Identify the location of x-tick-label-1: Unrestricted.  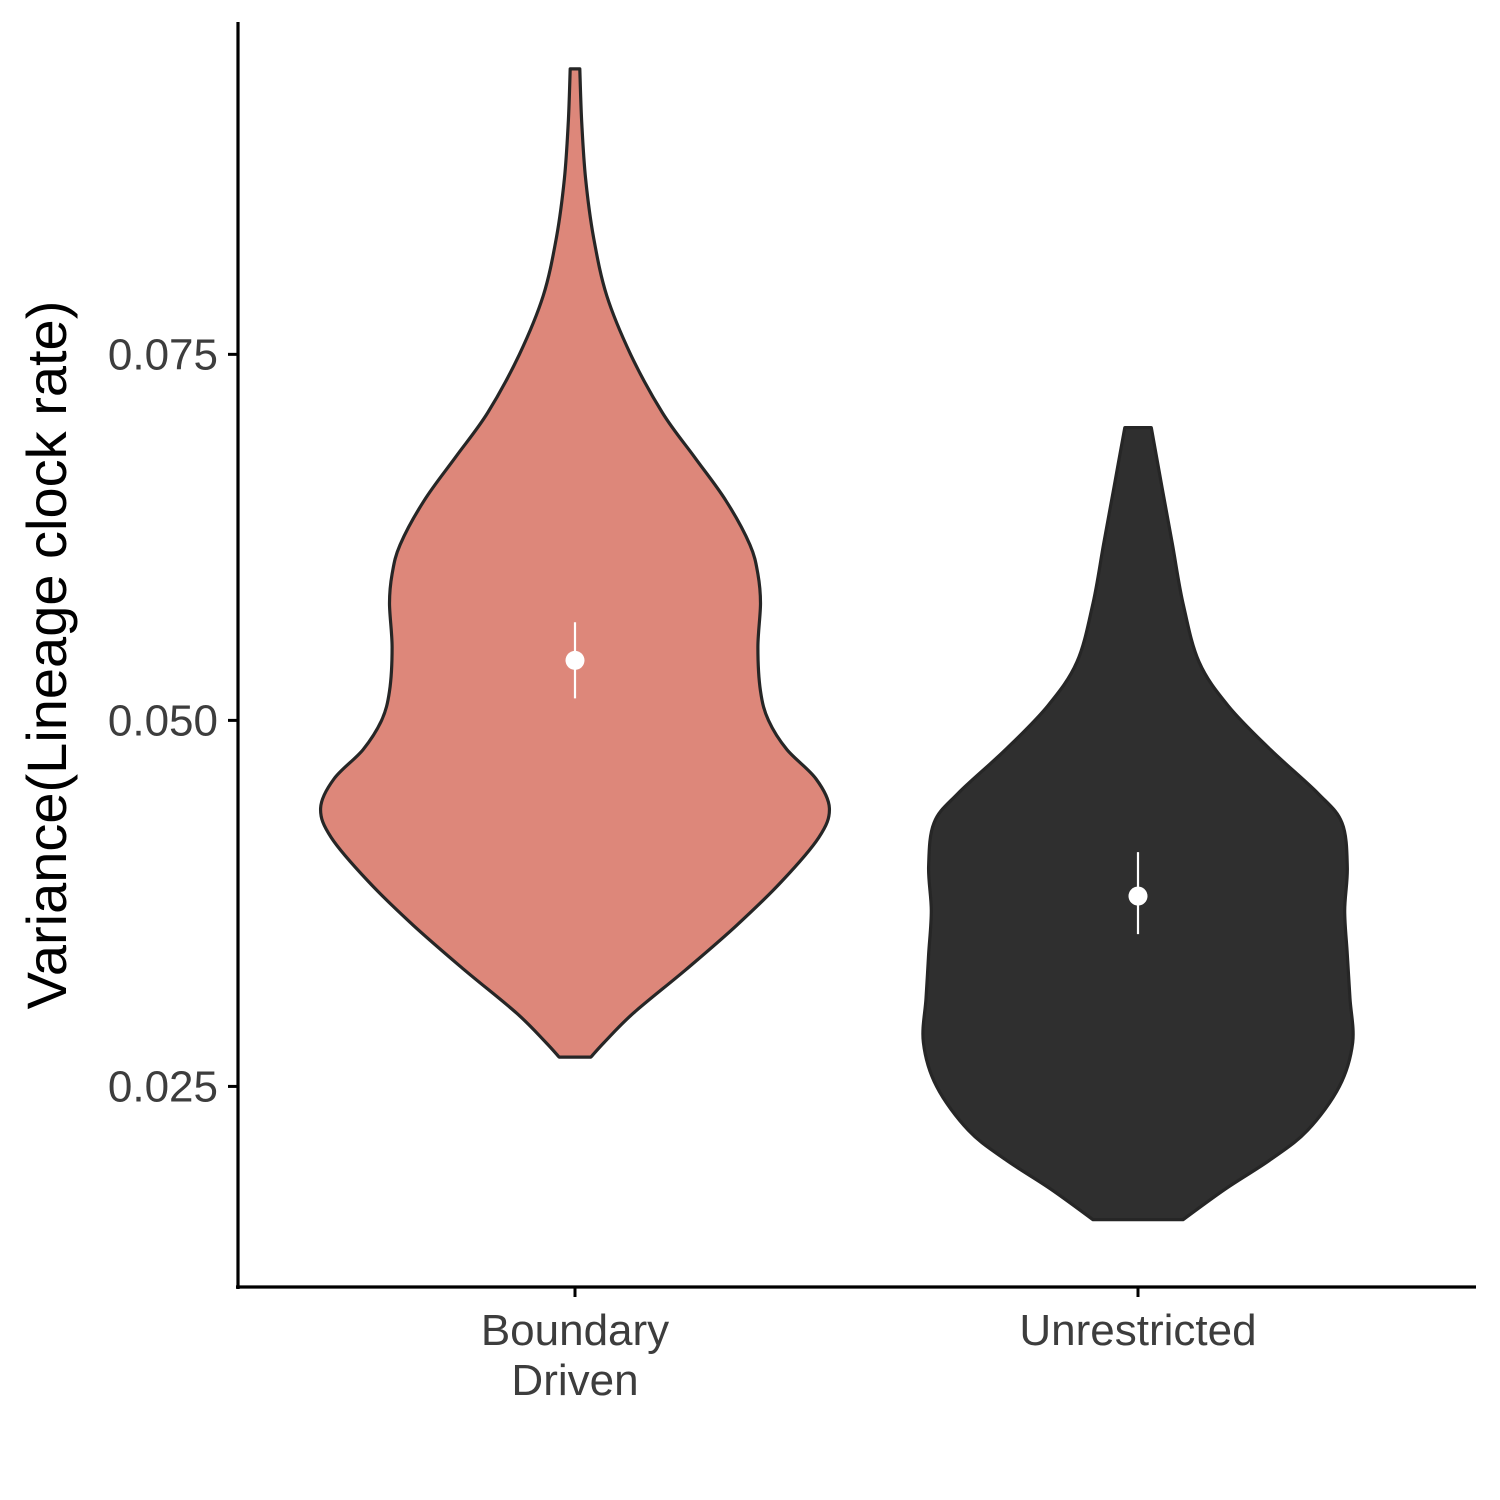
(1137, 1330).